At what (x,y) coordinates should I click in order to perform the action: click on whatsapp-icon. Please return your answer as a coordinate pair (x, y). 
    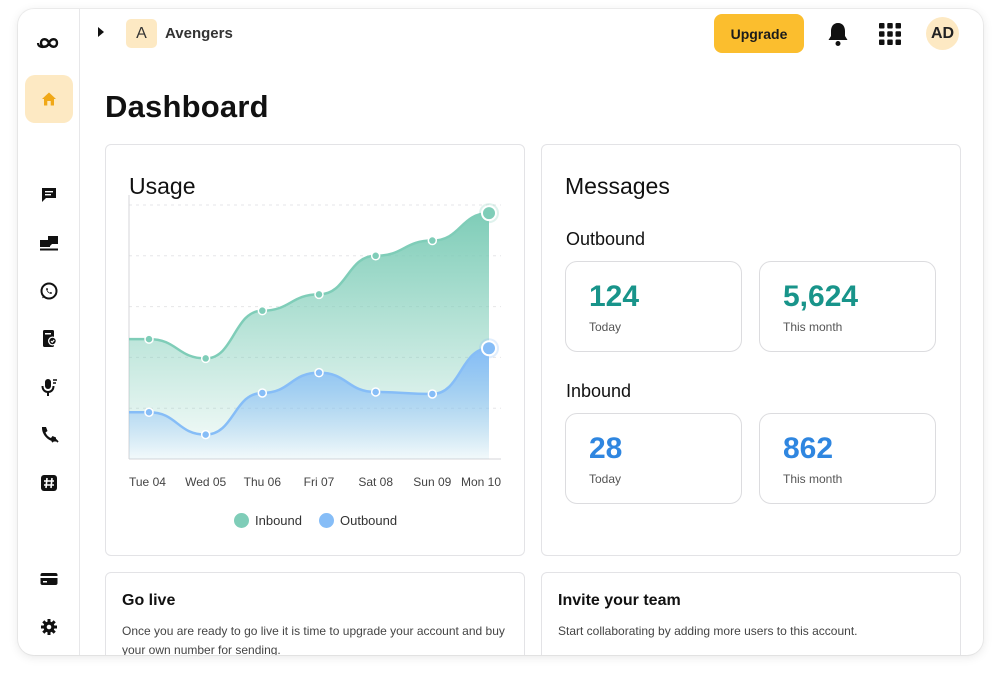
    Looking at the image, I should click on (49, 291).